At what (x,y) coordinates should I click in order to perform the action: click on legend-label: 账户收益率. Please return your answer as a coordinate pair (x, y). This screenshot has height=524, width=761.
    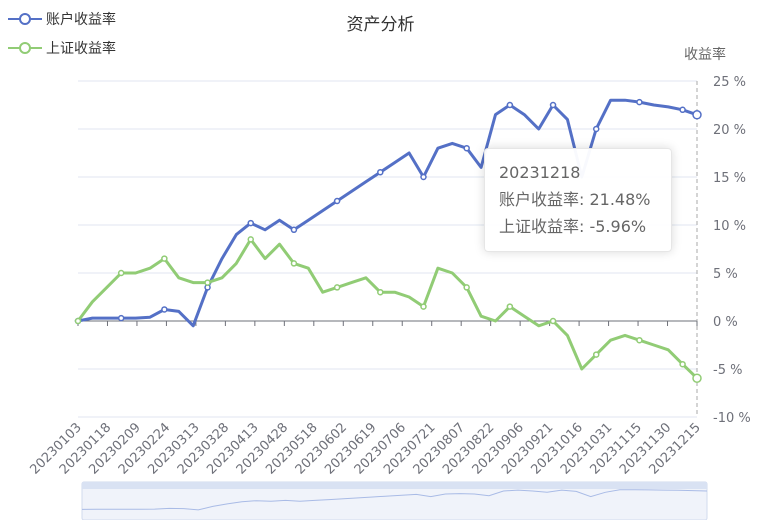
    Looking at the image, I should click on (81, 20).